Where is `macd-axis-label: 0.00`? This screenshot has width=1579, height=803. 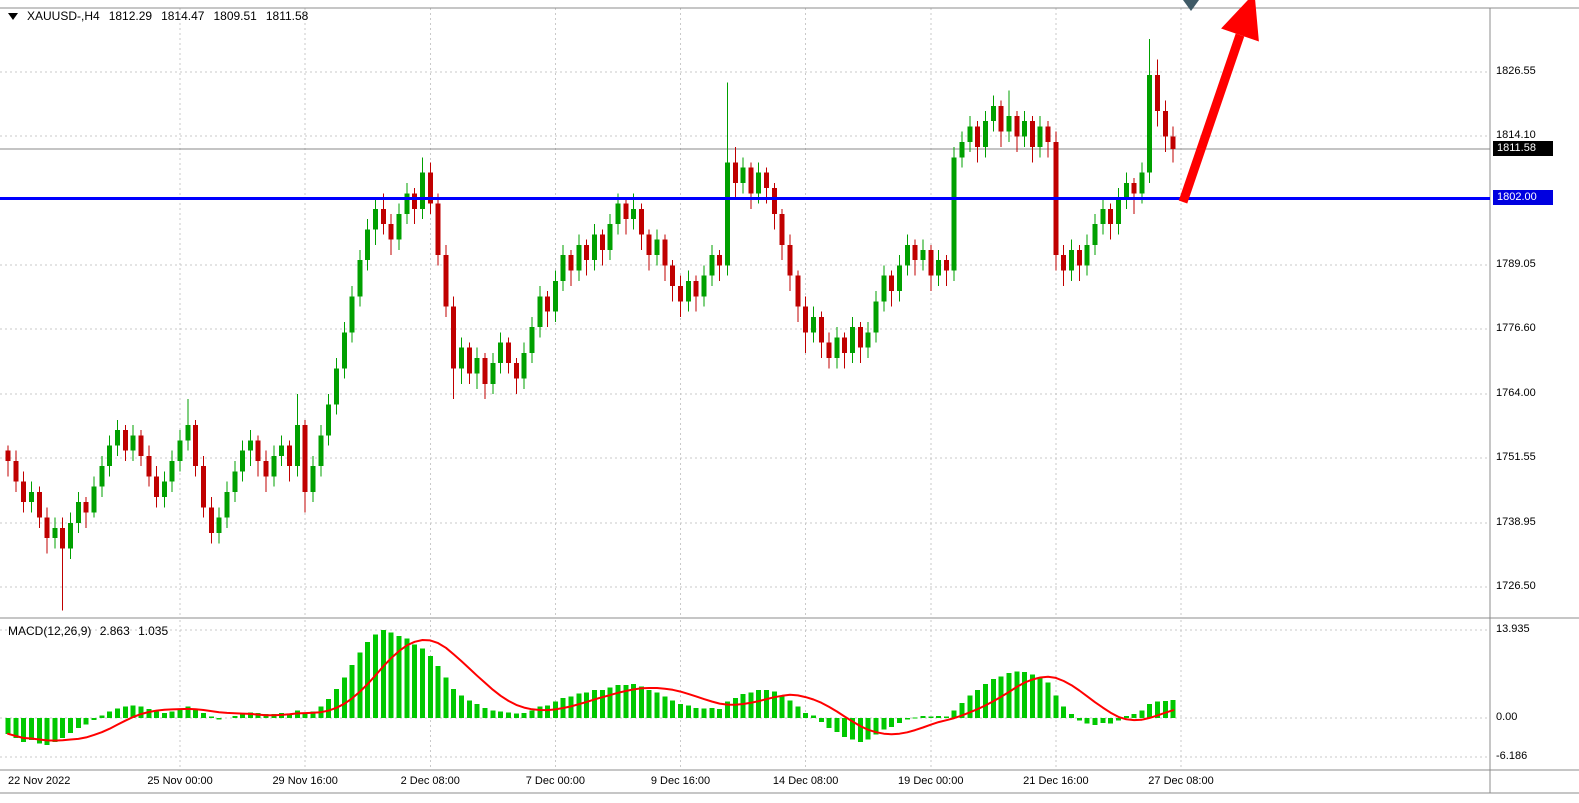
macd-axis-label: 0.00 is located at coordinates (1507, 717).